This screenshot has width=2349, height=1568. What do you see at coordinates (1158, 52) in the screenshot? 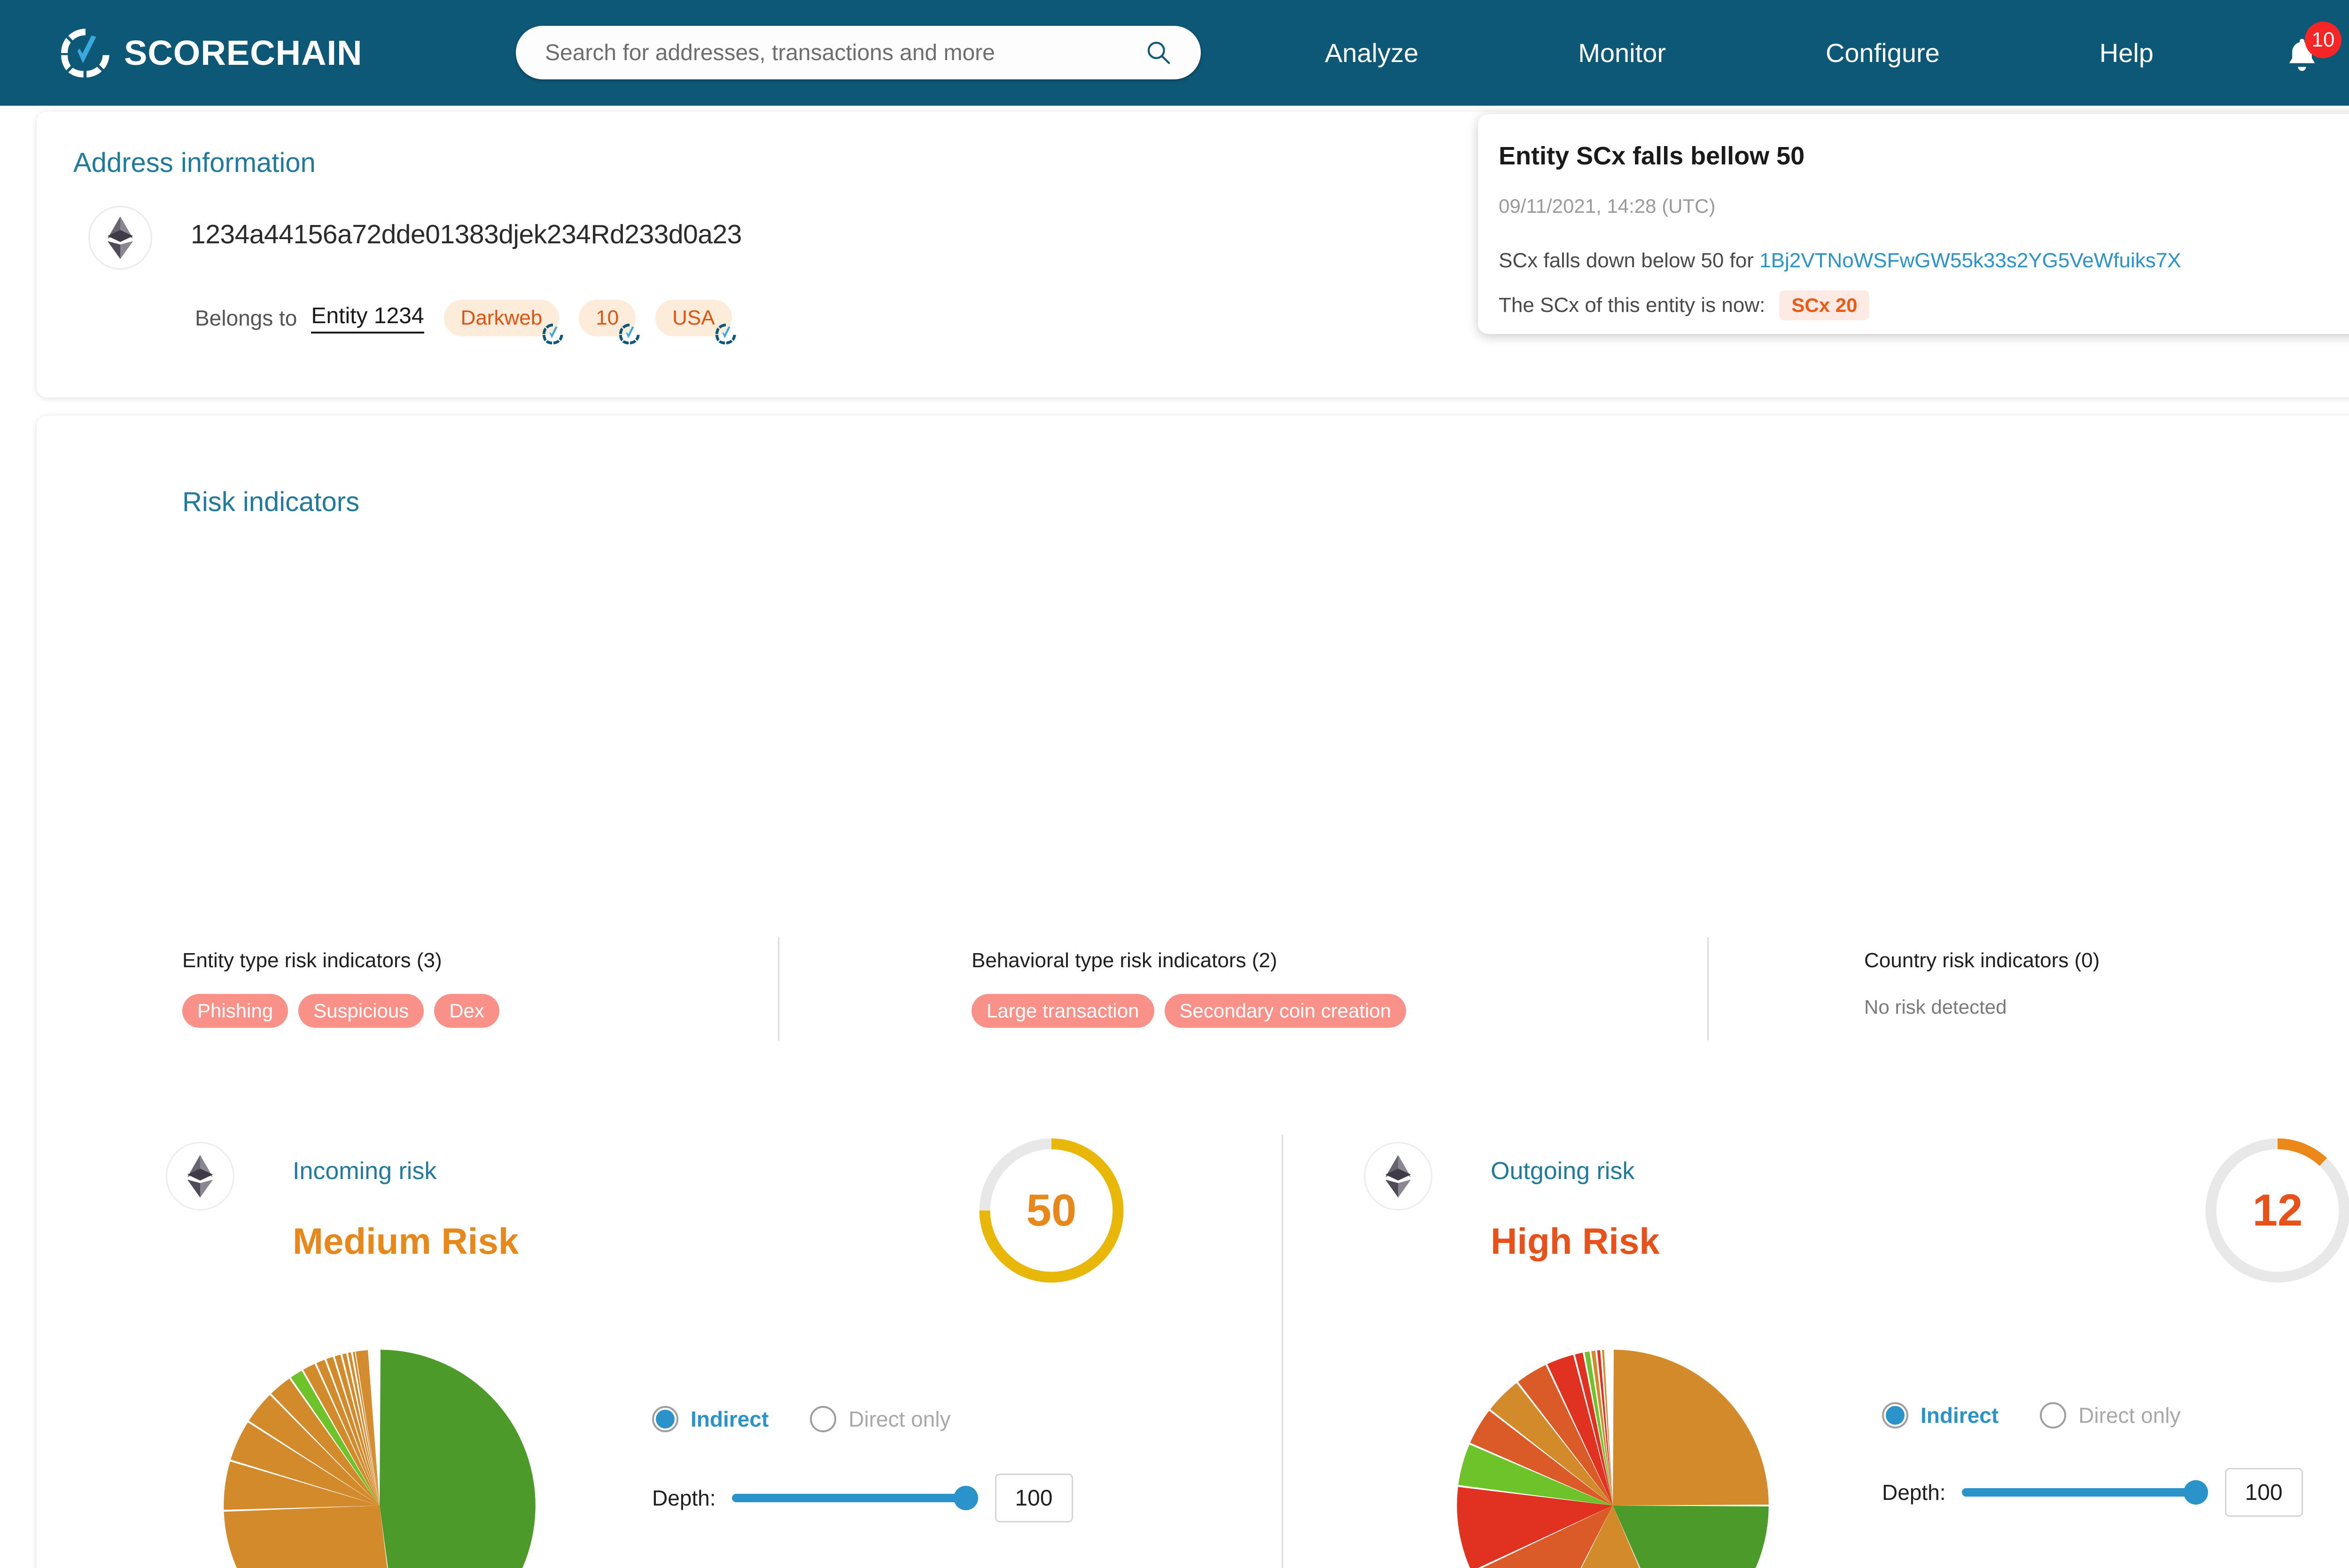
I see `search-icon` at bounding box center [1158, 52].